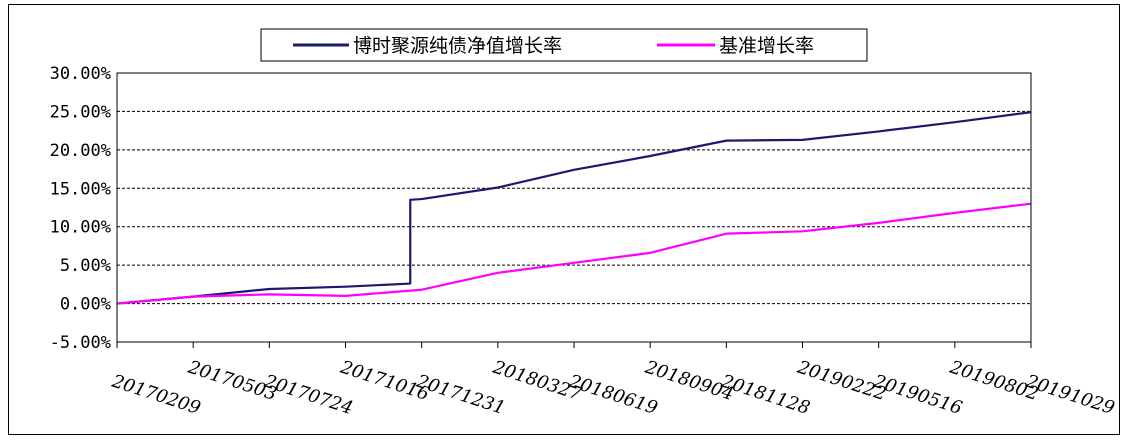 This screenshot has height=440, width=1135. What do you see at coordinates (457, 46) in the screenshot?
I see `legend-label: 博时聚源纯债净值增长率` at bounding box center [457, 46].